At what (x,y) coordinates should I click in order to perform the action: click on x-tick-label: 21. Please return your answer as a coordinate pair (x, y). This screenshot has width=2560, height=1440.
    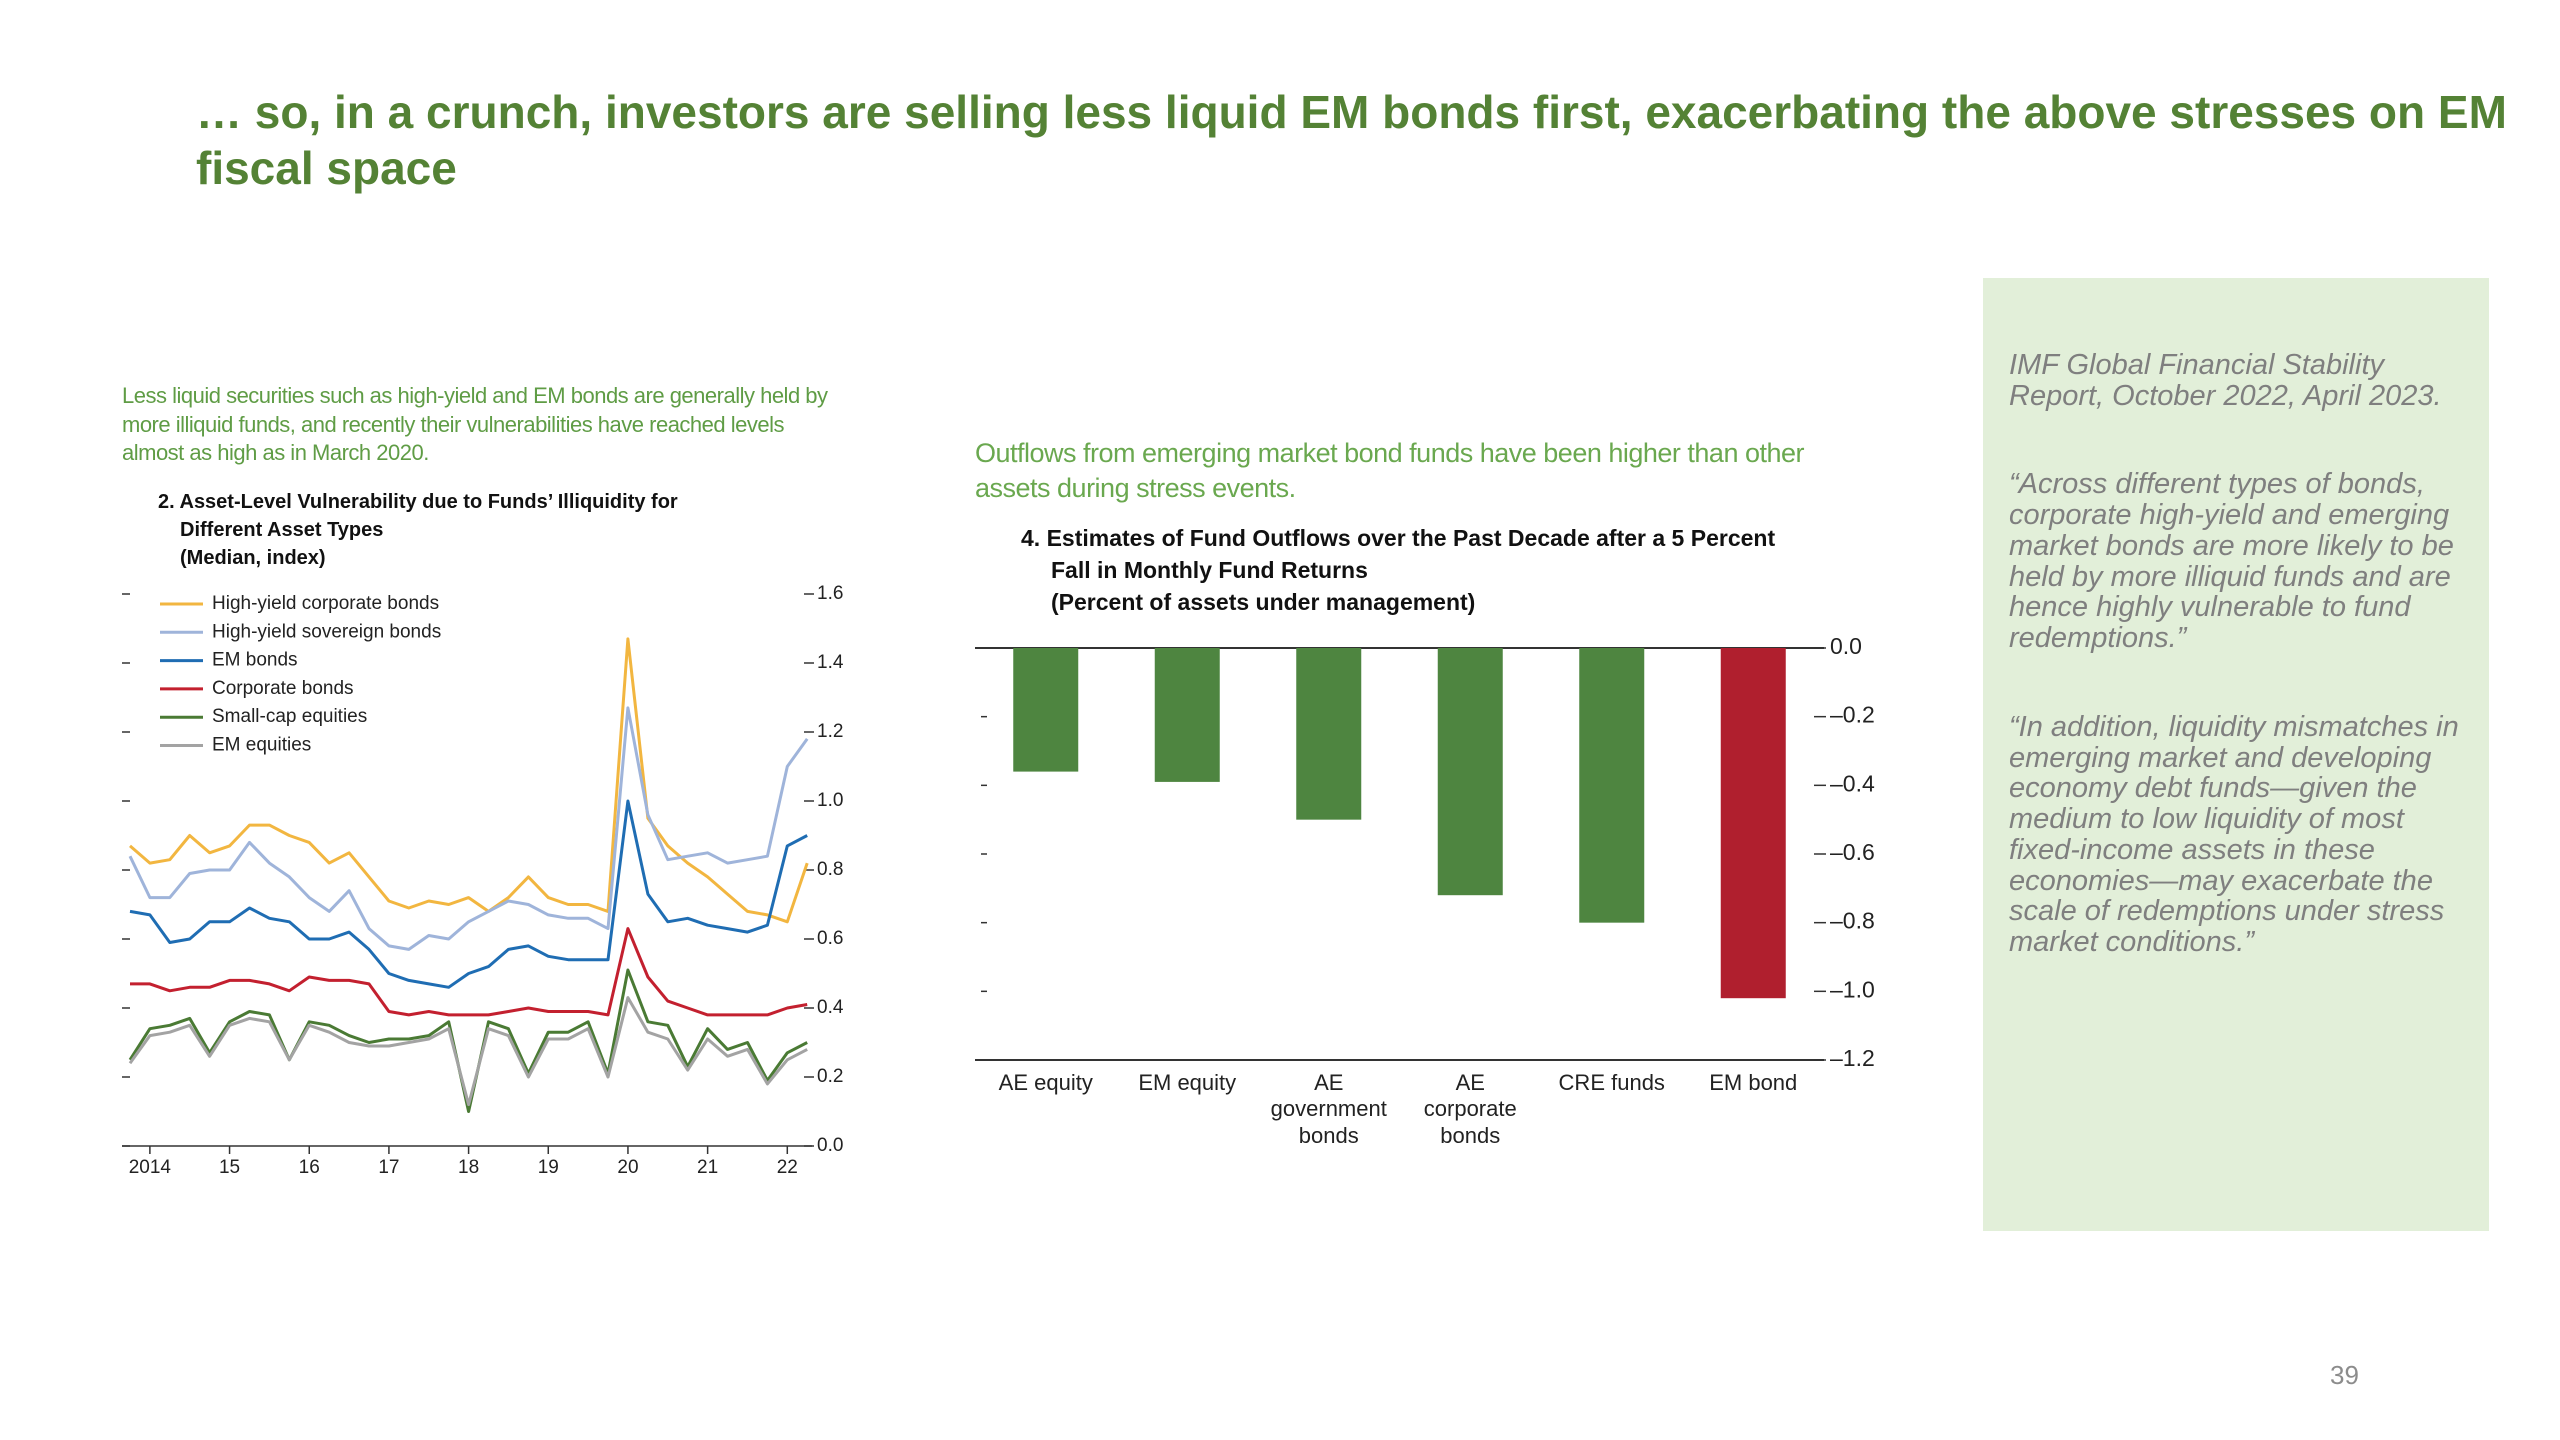
    Looking at the image, I should click on (707, 1167).